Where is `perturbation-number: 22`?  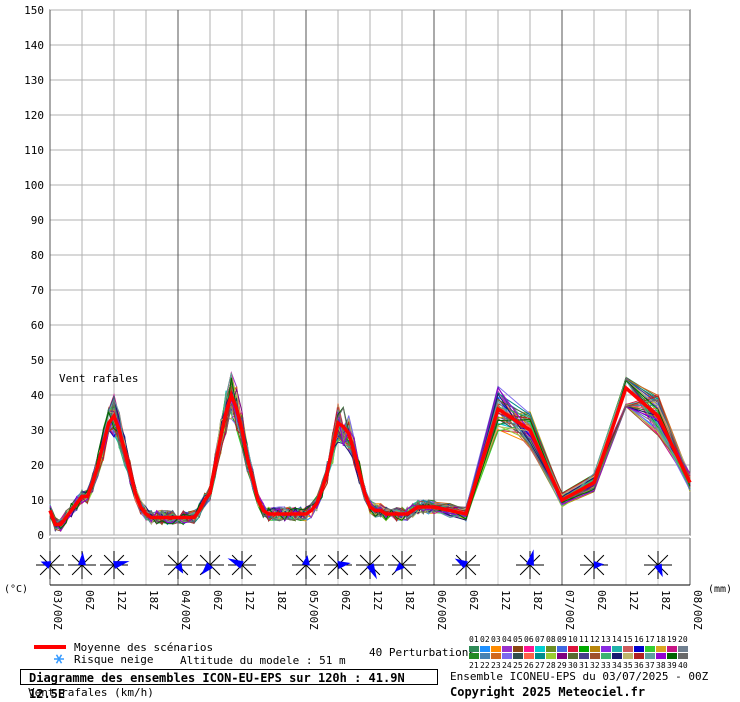
perturbation-number: 22 is located at coordinates (485, 665).